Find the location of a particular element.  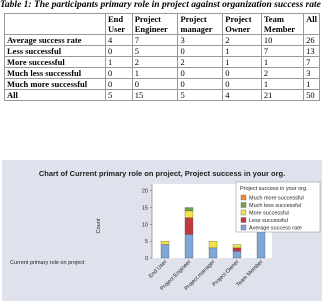

legend-label: More successful is located at coordinates (269, 214).